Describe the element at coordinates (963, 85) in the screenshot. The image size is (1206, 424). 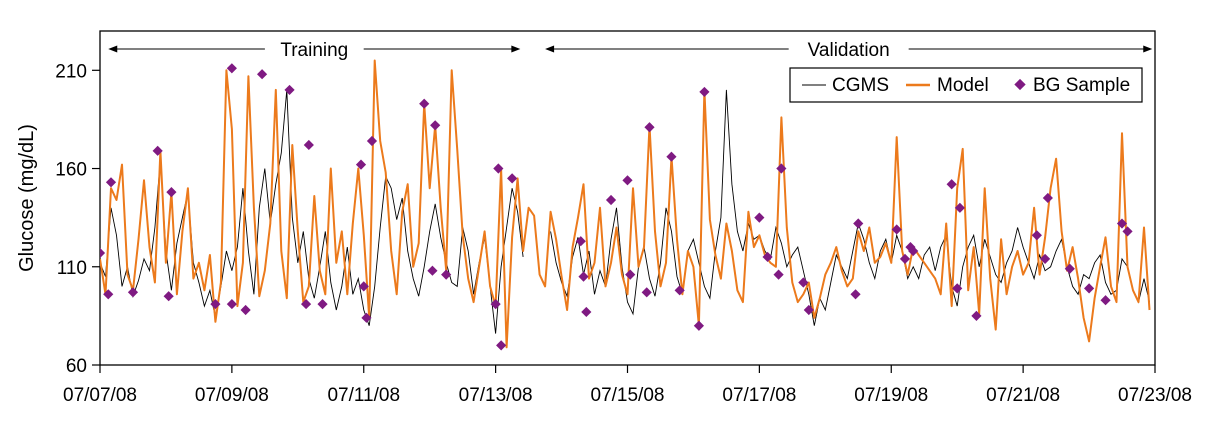
I see `legend-model-label: Model` at that location.